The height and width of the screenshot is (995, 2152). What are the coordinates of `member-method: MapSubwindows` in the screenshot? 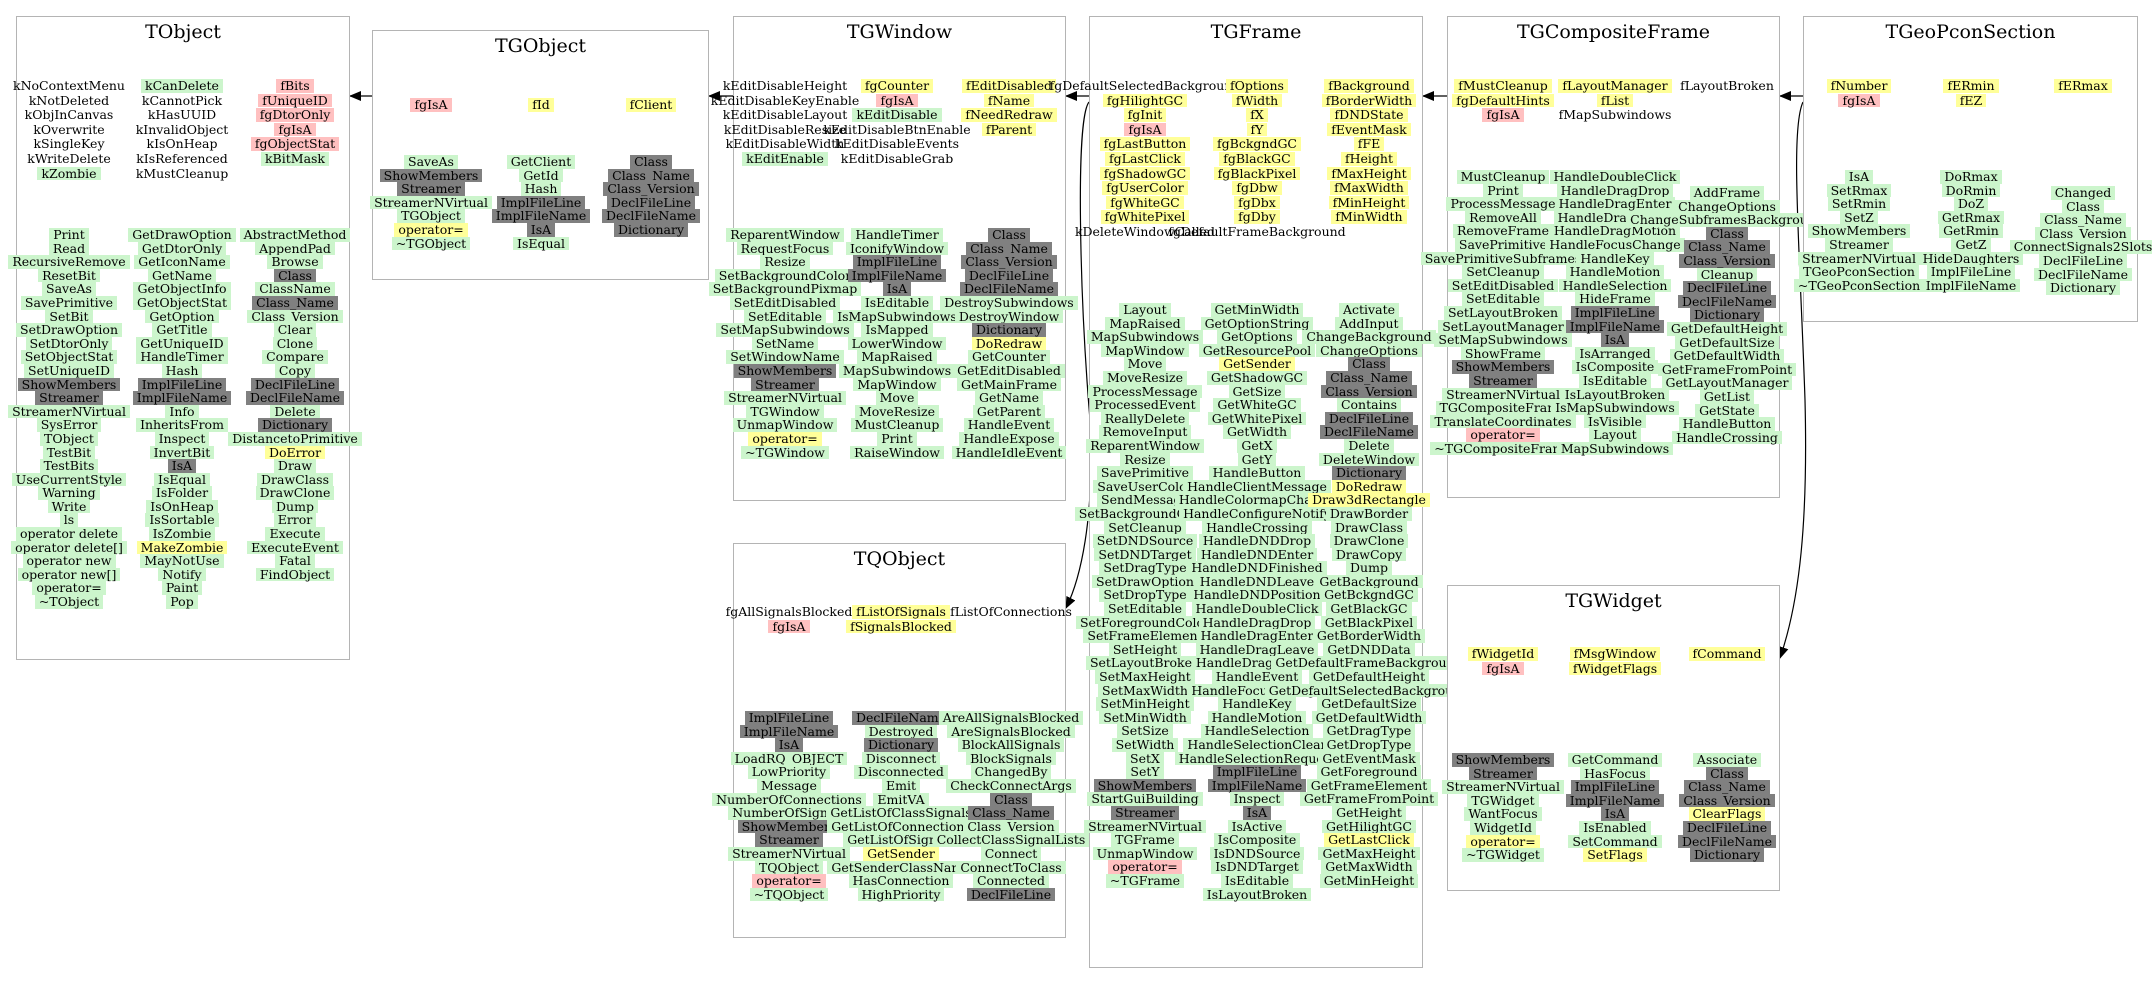 It's located at (897, 371).